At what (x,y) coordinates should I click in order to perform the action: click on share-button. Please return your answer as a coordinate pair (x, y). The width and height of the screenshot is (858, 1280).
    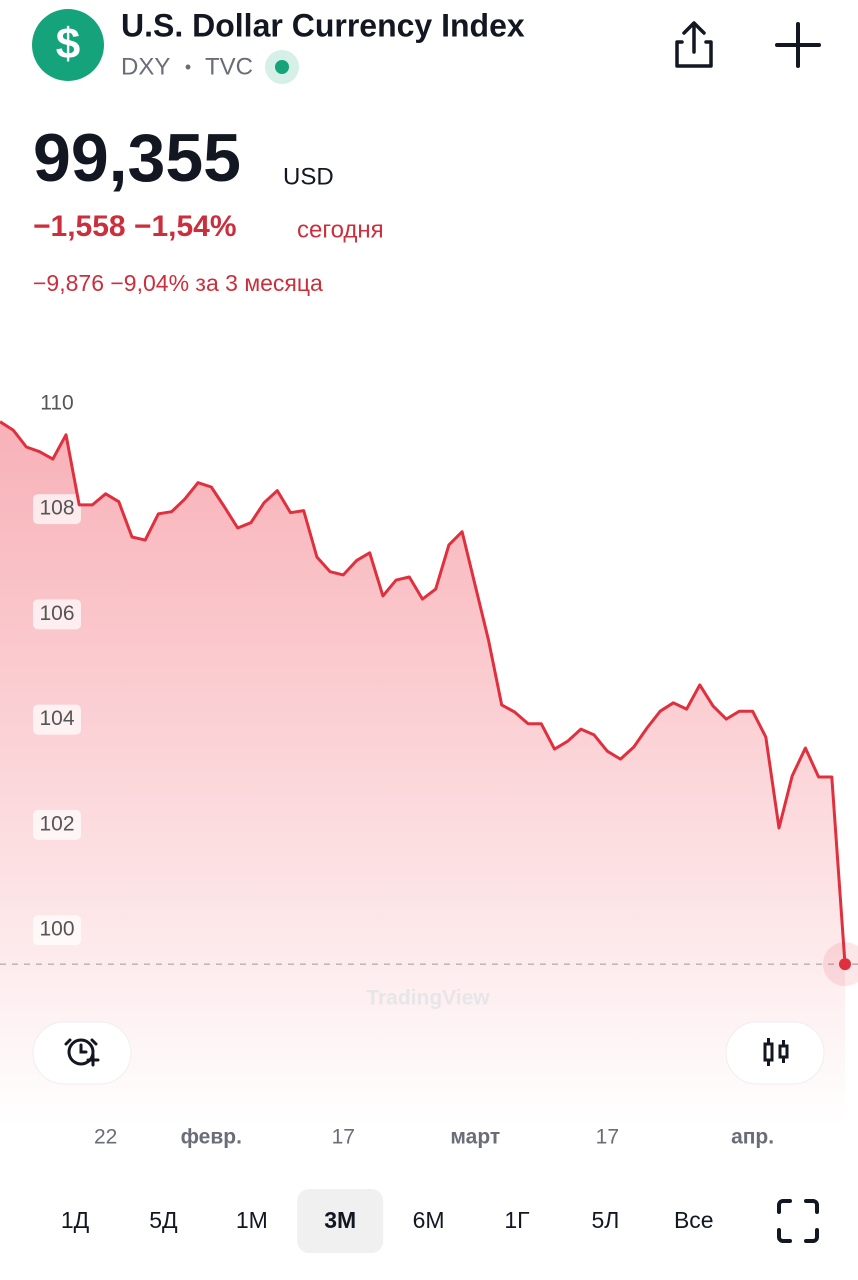
    Looking at the image, I should click on (694, 44).